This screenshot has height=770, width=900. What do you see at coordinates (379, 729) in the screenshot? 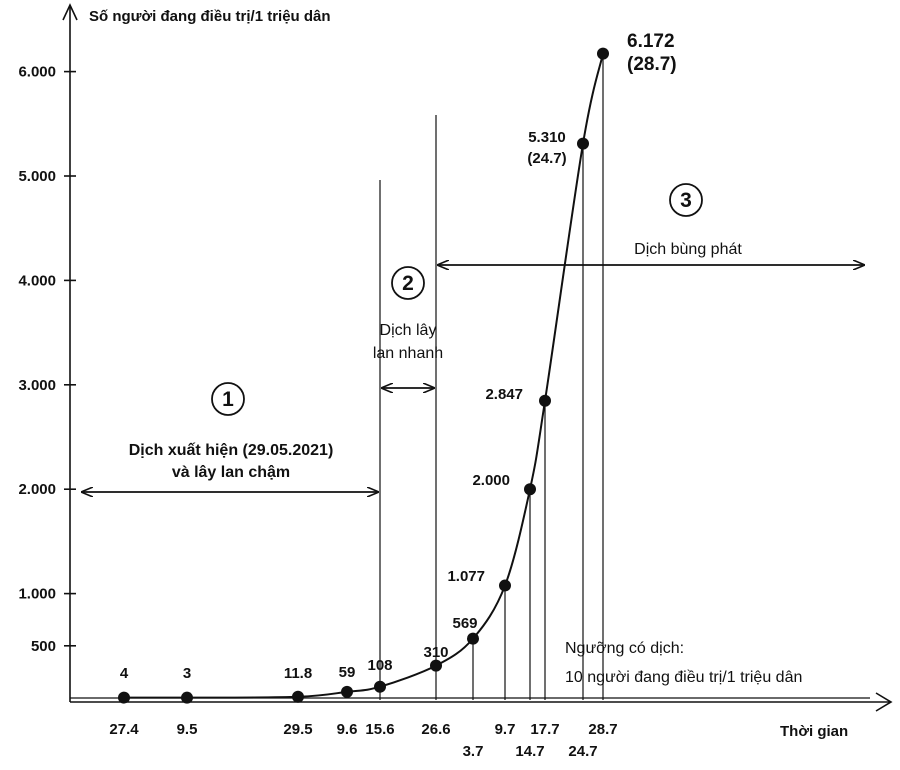
I see `x-tick-label-4: 15.6` at bounding box center [379, 729].